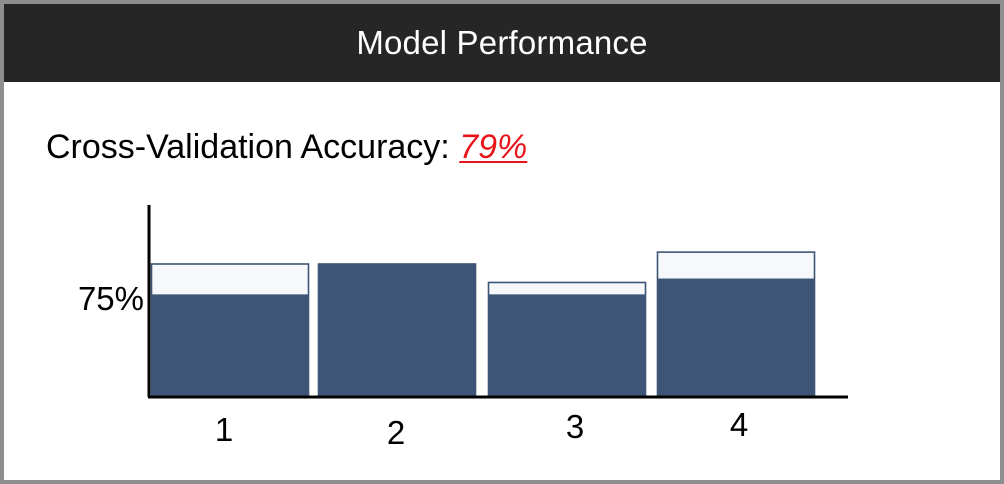  Describe the element at coordinates (736, 337) in the screenshot. I see `bar-4-fill` at that location.